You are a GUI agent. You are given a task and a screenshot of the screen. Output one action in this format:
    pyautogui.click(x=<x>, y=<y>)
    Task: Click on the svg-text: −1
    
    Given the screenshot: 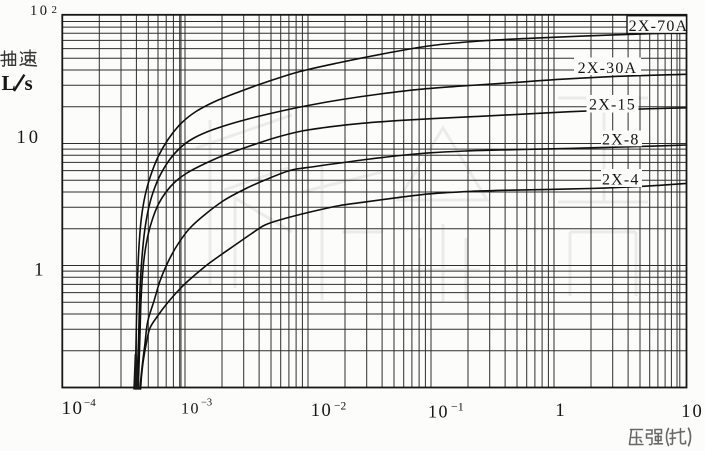 What is the action you would take?
    pyautogui.click(x=457, y=407)
    